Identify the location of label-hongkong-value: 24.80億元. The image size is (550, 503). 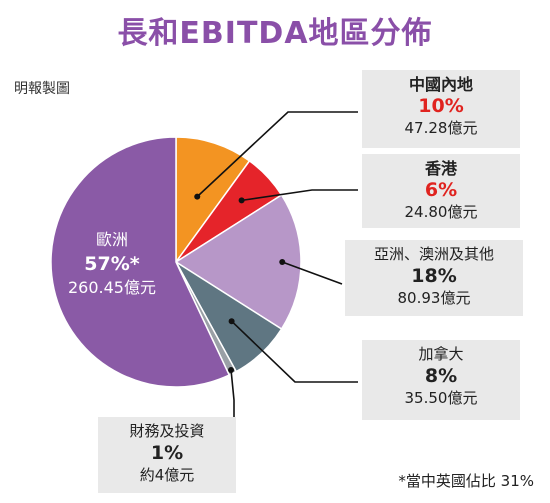
(441, 212).